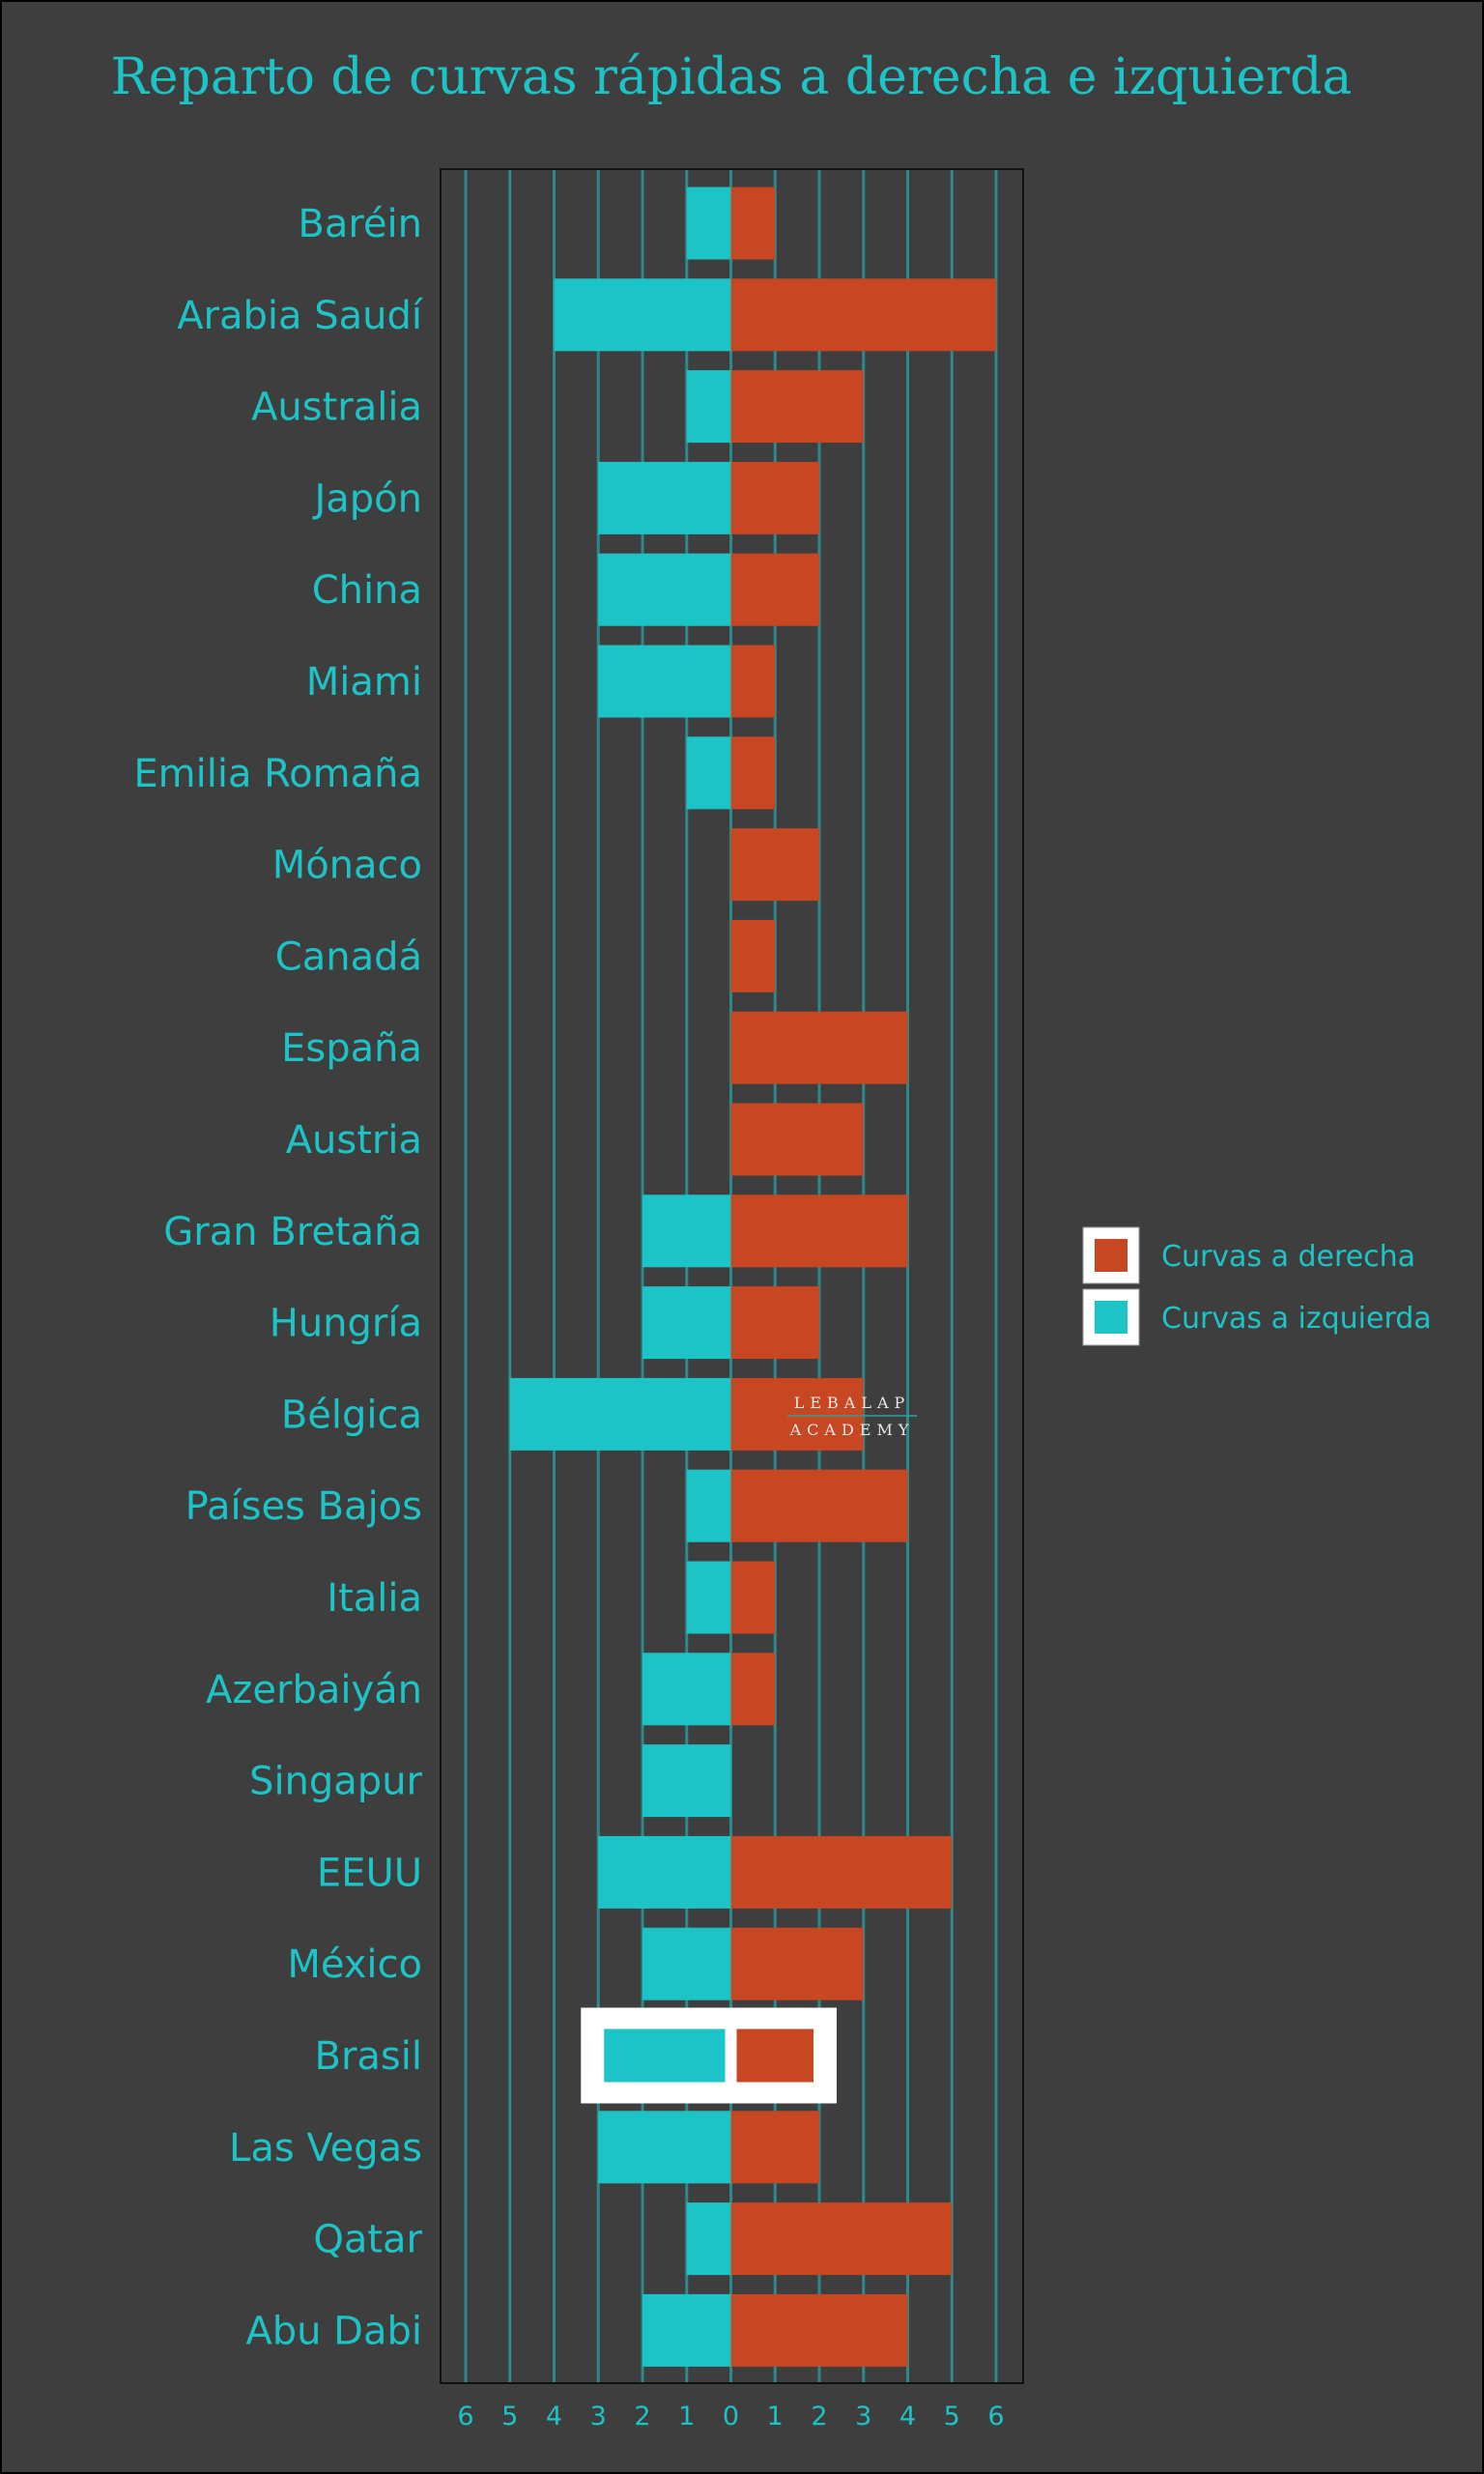  I want to click on bar-right-Bélgica, so click(797, 1414).